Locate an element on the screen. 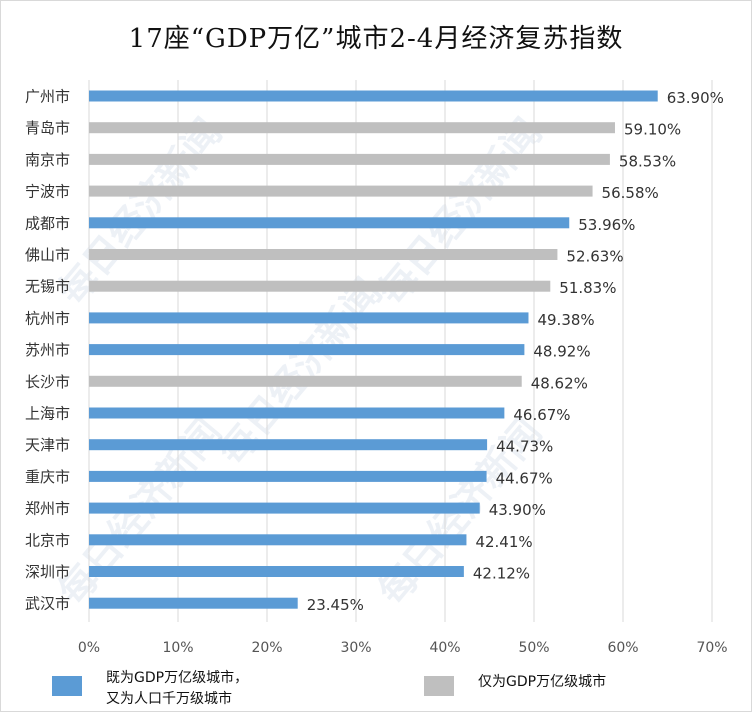 The image size is (752, 712). x-tick-labels: 0% 10% 20% 30% 40% 50% 60% 70% is located at coordinates (403, 648).